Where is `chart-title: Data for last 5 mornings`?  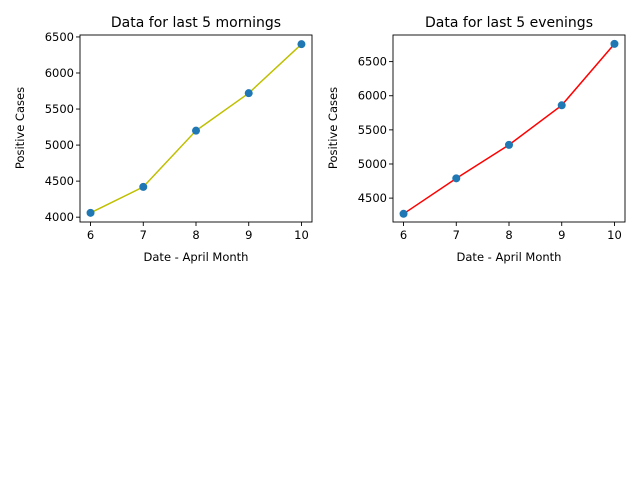 chart-title: Data for last 5 mornings is located at coordinates (196, 23).